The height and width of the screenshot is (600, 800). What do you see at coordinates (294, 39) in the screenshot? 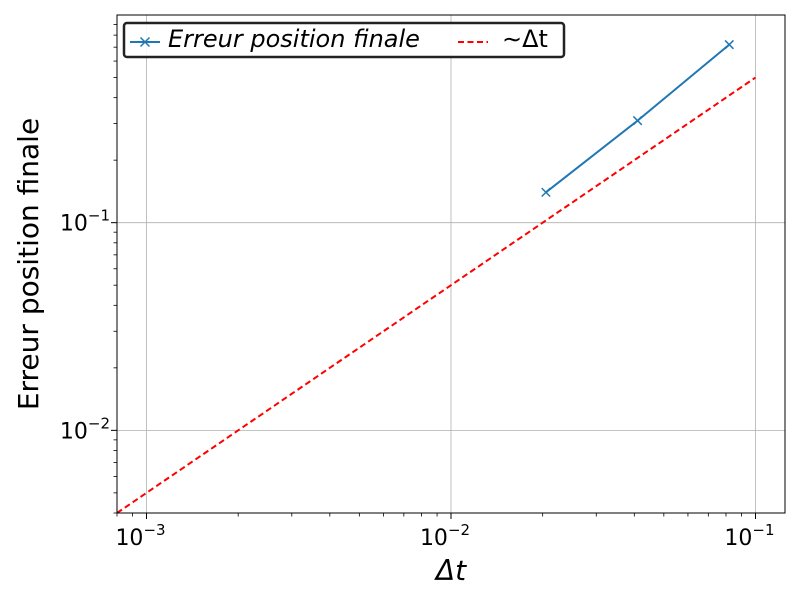
I see `legend-label-series-1: Erreur position finale` at bounding box center [294, 39].